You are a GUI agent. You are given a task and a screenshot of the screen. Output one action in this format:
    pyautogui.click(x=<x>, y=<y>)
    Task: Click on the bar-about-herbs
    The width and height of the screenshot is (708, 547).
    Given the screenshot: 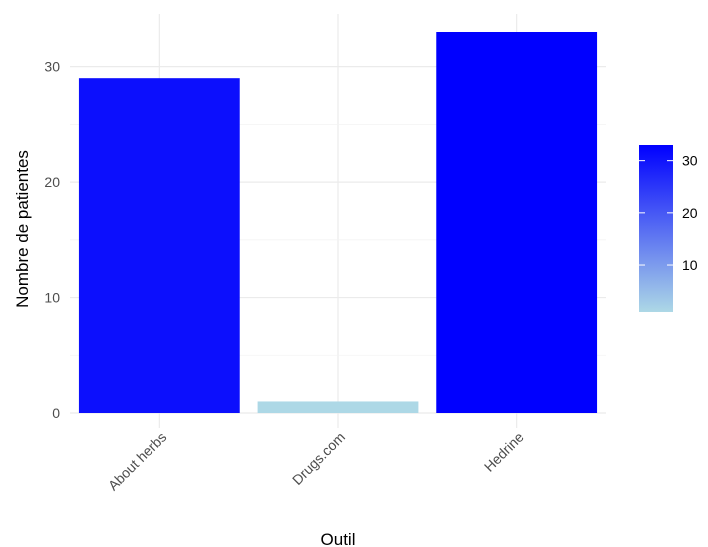 What is the action you would take?
    pyautogui.click(x=159, y=245)
    